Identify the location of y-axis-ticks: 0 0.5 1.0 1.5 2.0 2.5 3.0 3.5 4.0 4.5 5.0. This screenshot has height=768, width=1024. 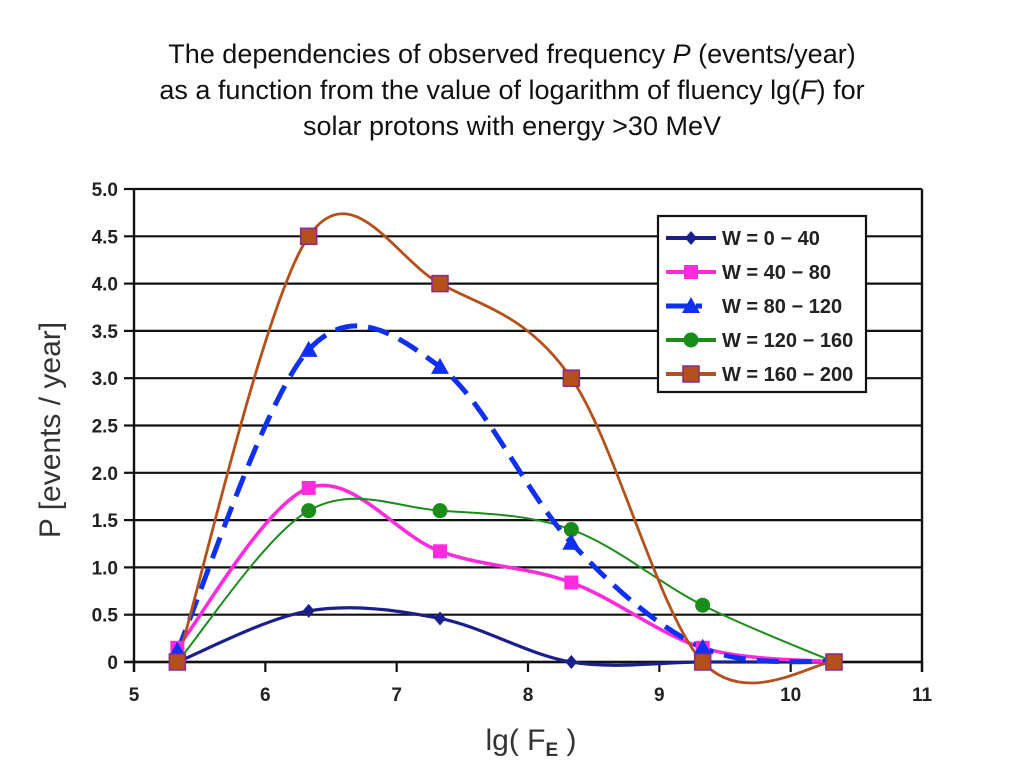
(113, 427).